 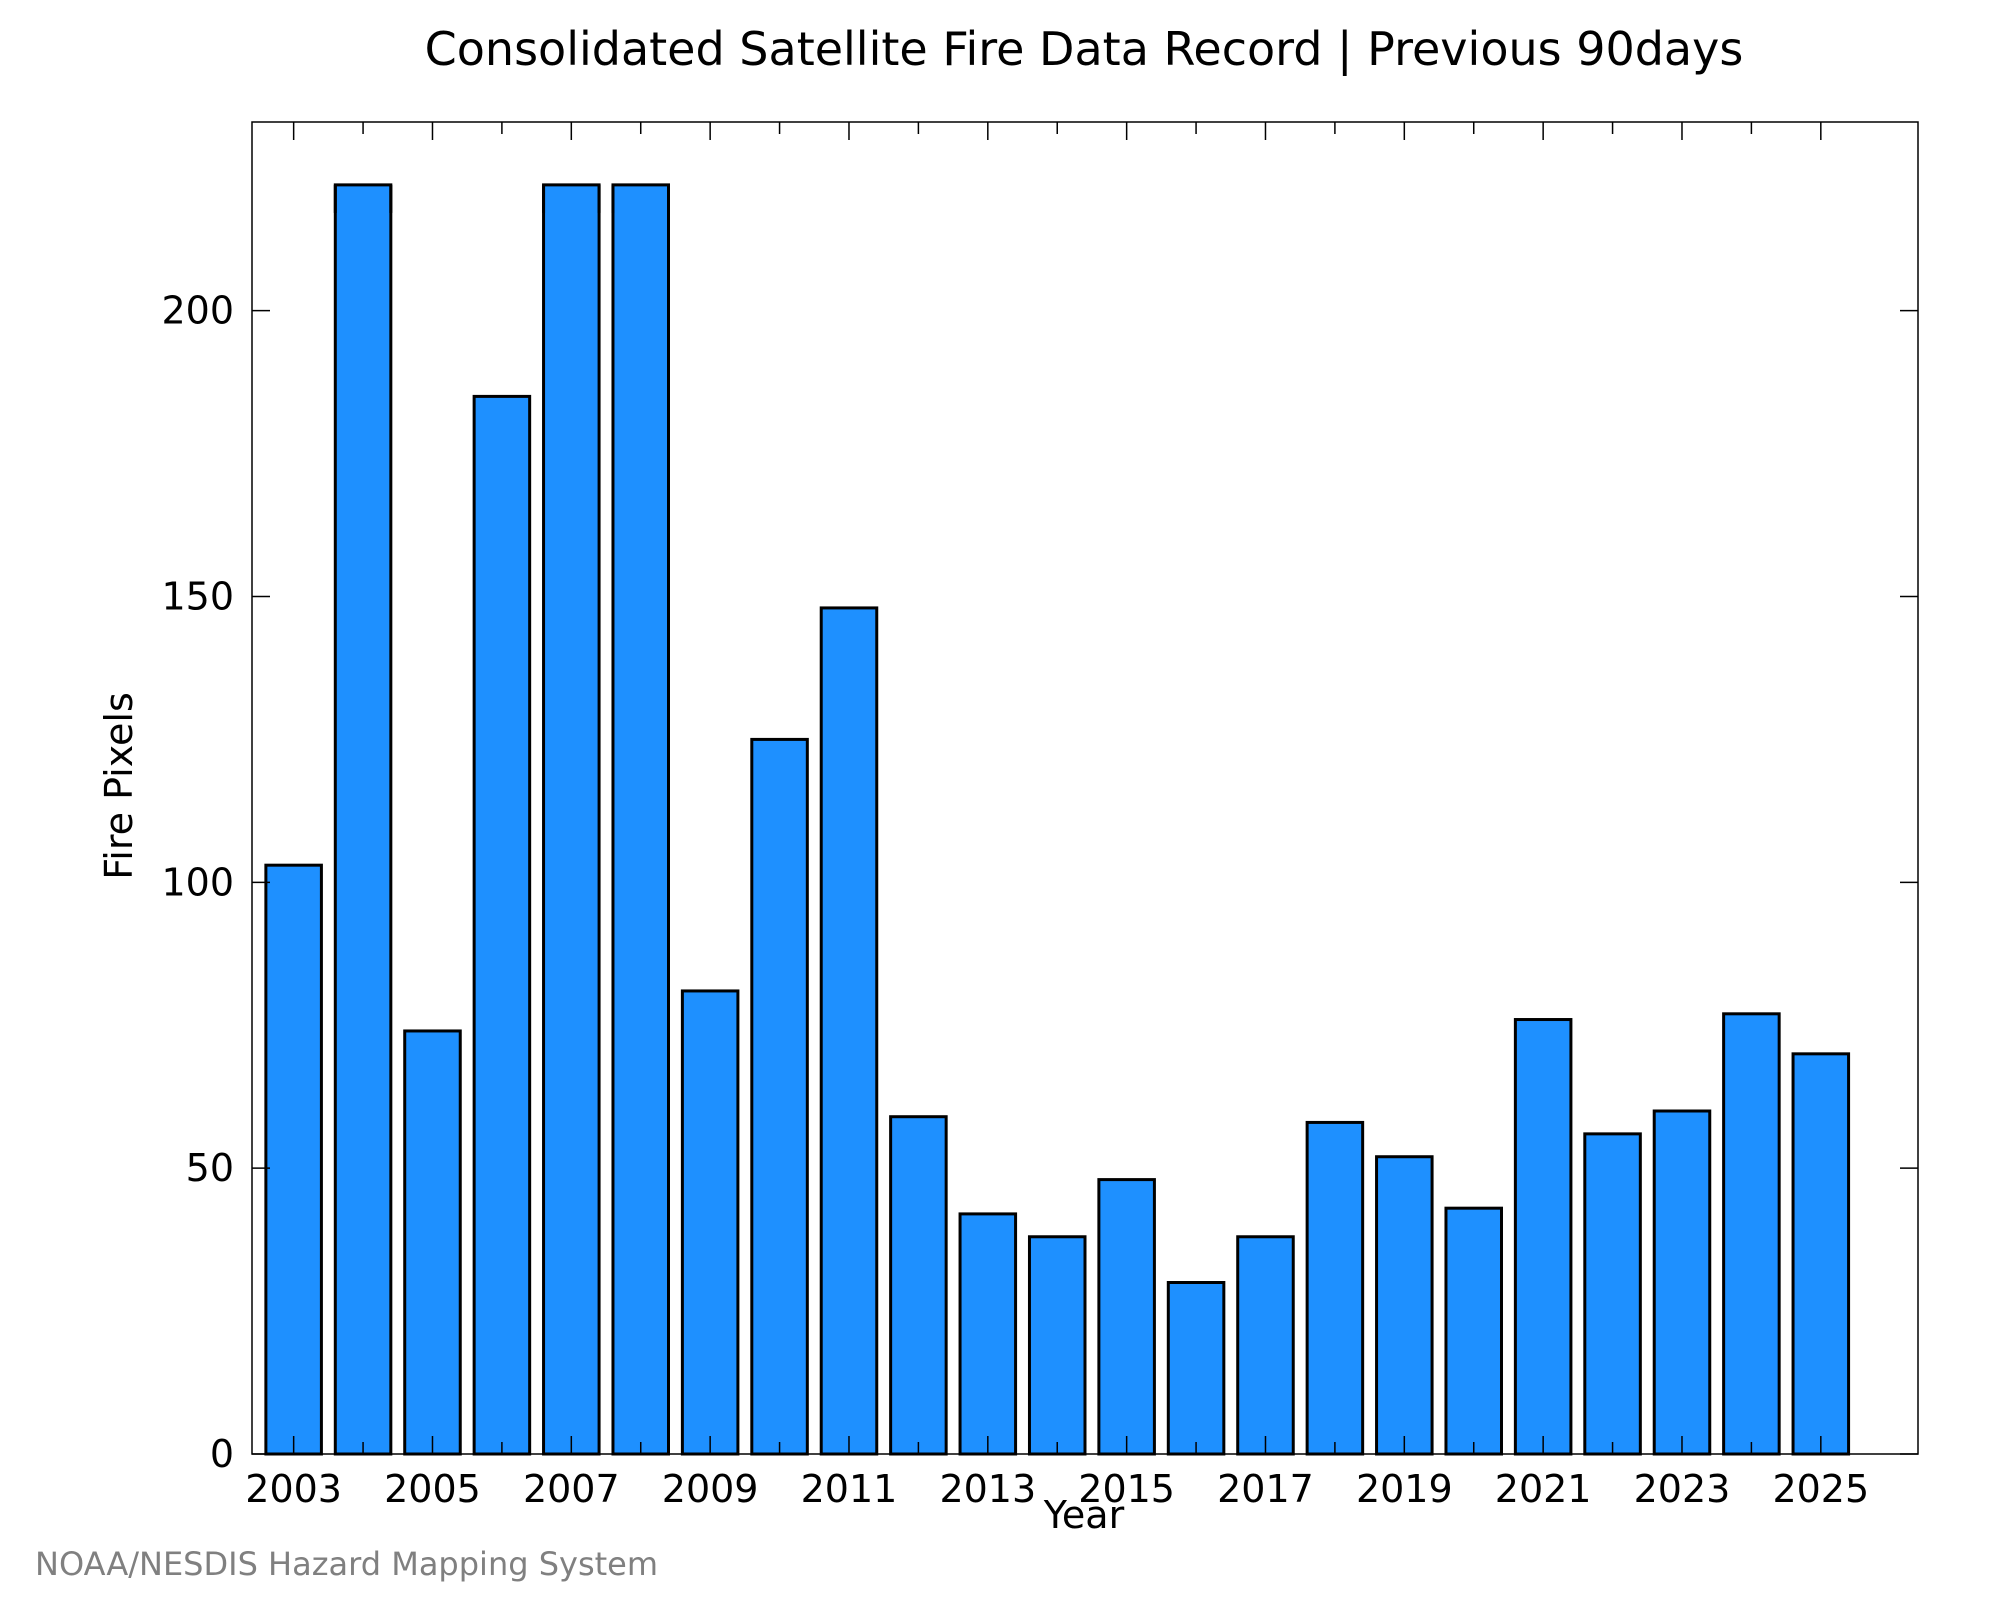 What do you see at coordinates (987, 1489) in the screenshot?
I see `x-tick-label-2013: 2013` at bounding box center [987, 1489].